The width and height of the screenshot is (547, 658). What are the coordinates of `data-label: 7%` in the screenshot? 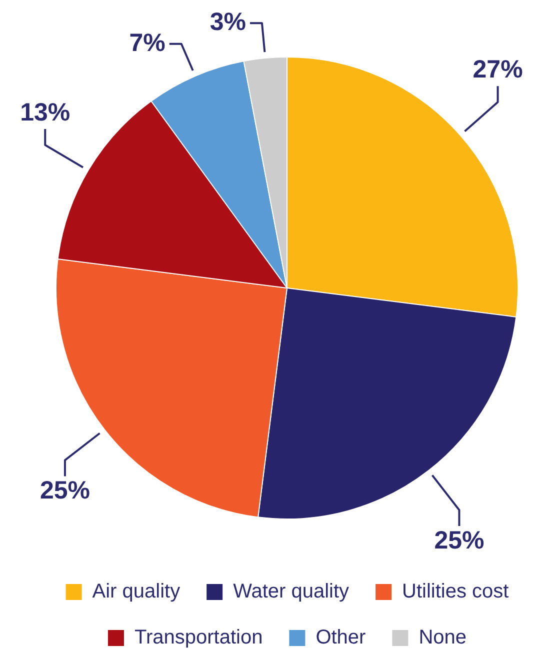 It's located at (147, 42).